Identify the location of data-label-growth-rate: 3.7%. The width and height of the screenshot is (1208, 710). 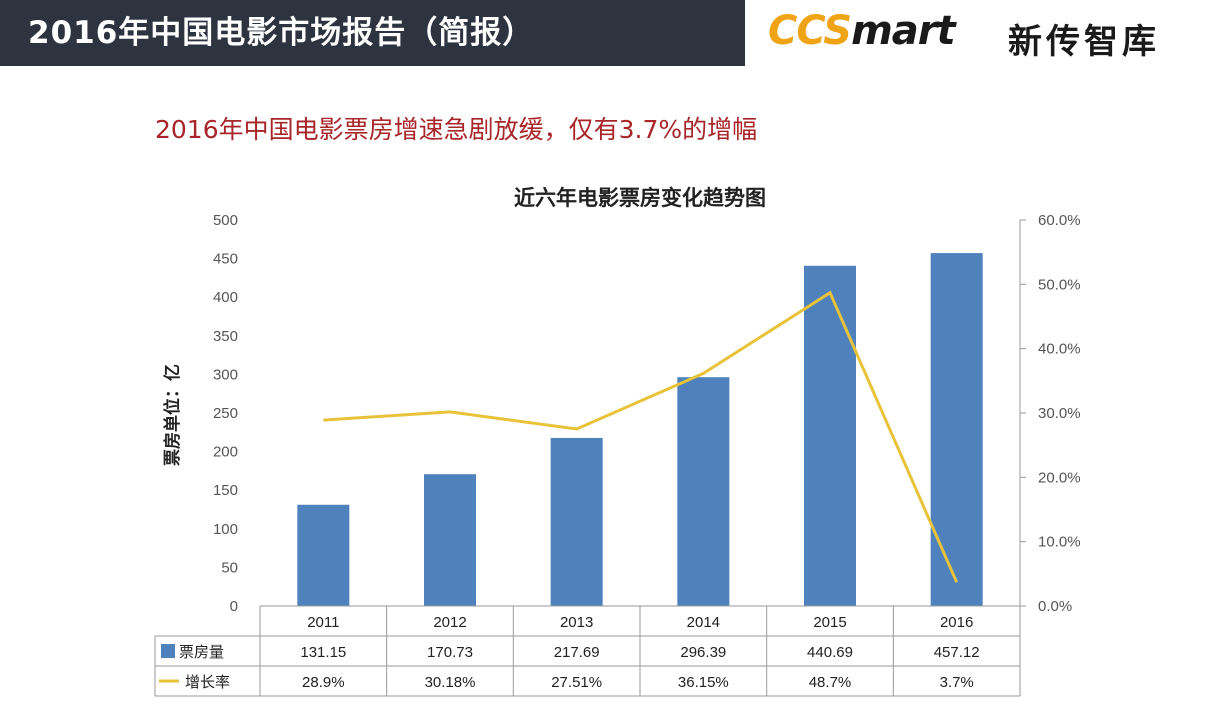
(957, 682).